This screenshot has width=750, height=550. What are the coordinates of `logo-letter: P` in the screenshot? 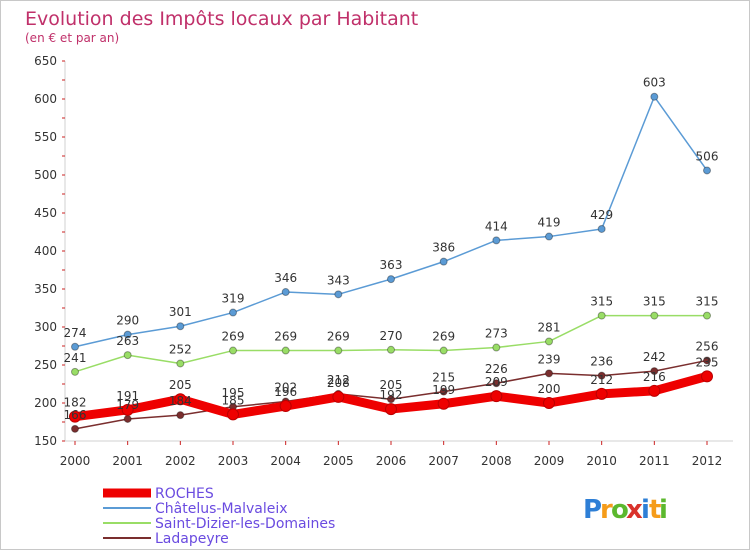 It's located at (592, 510).